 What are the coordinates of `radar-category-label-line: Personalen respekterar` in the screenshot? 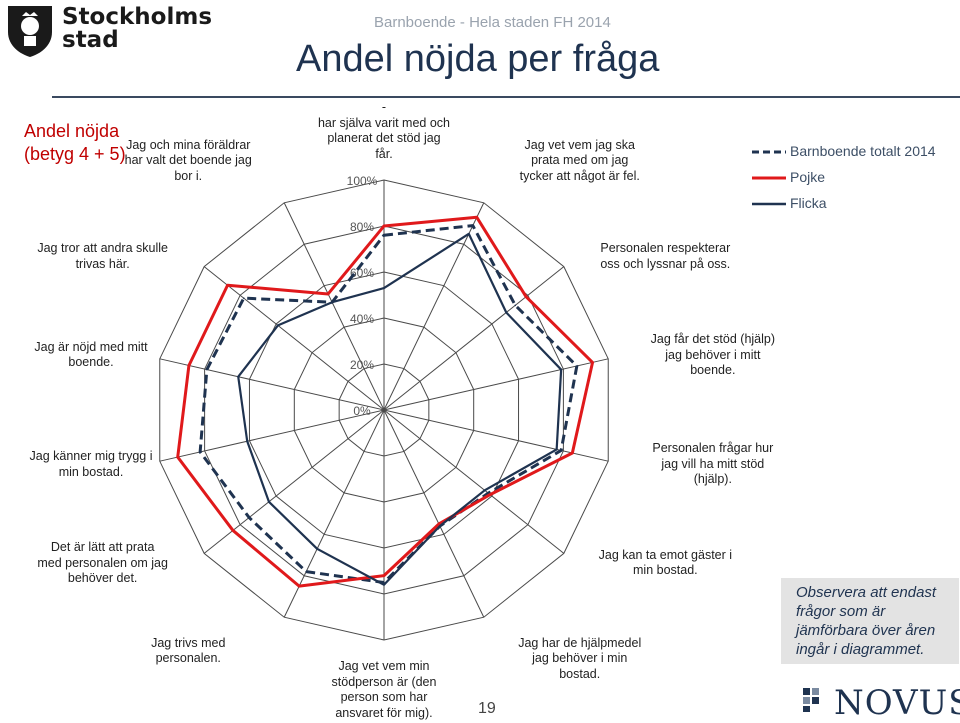 It's located at (665, 248).